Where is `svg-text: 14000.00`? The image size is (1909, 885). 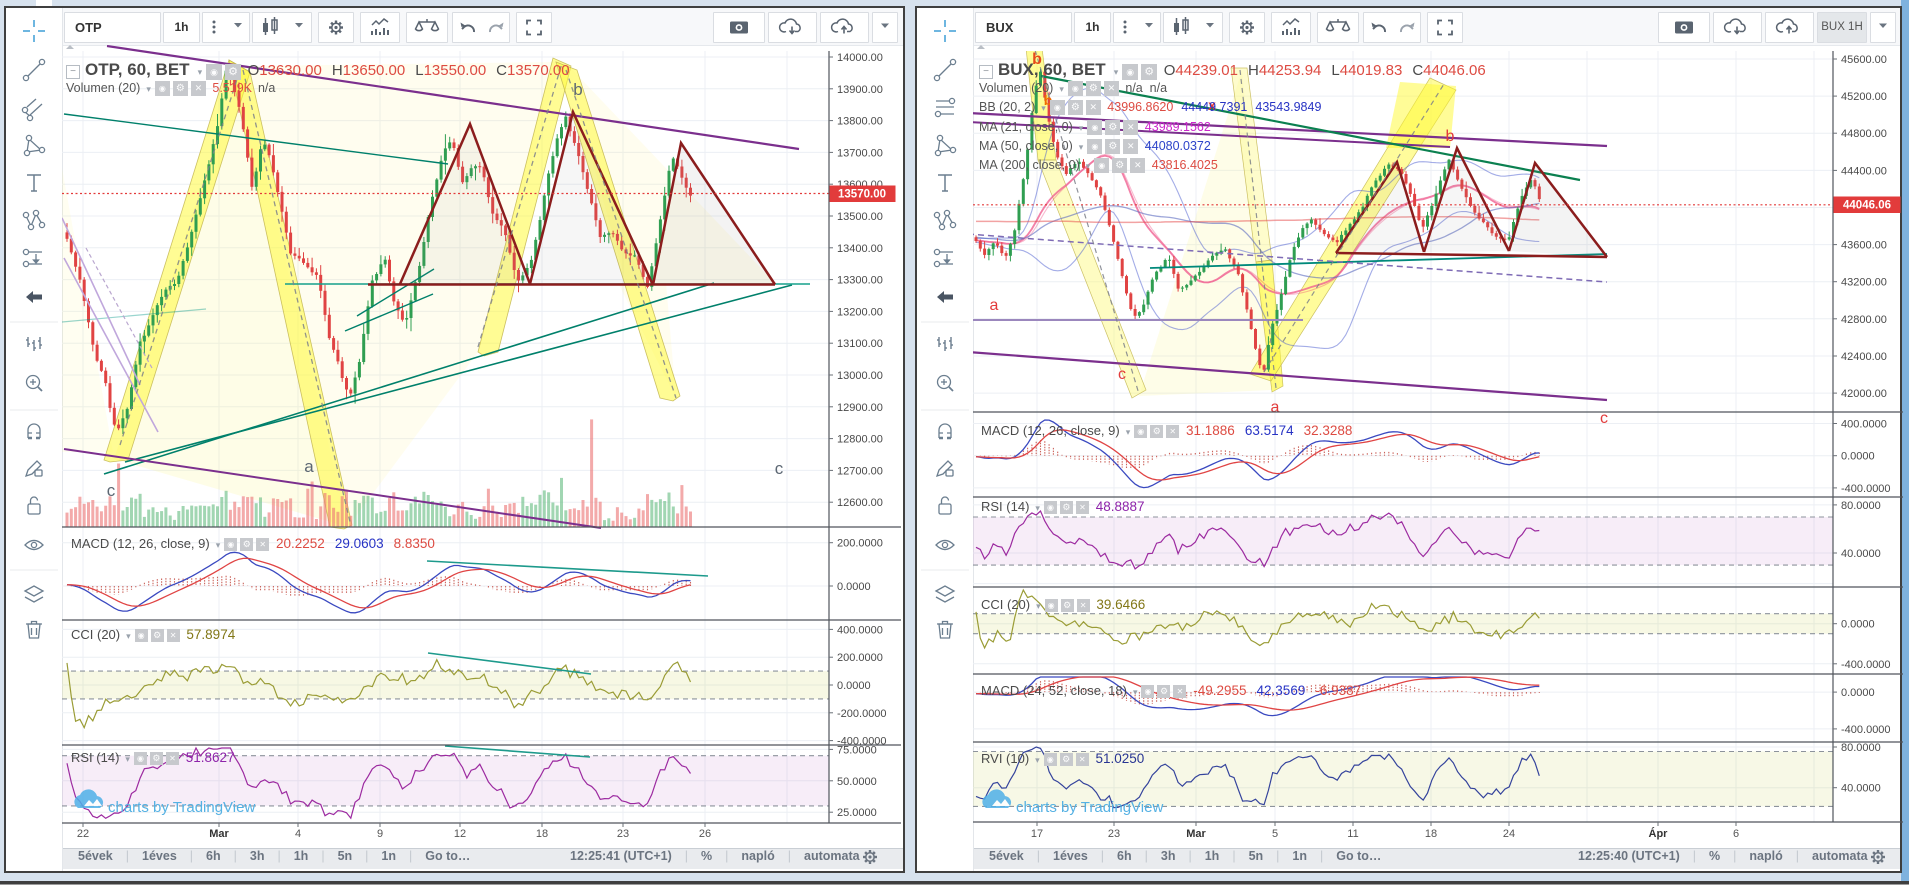 svg-text: 14000.00 is located at coordinates (860, 58).